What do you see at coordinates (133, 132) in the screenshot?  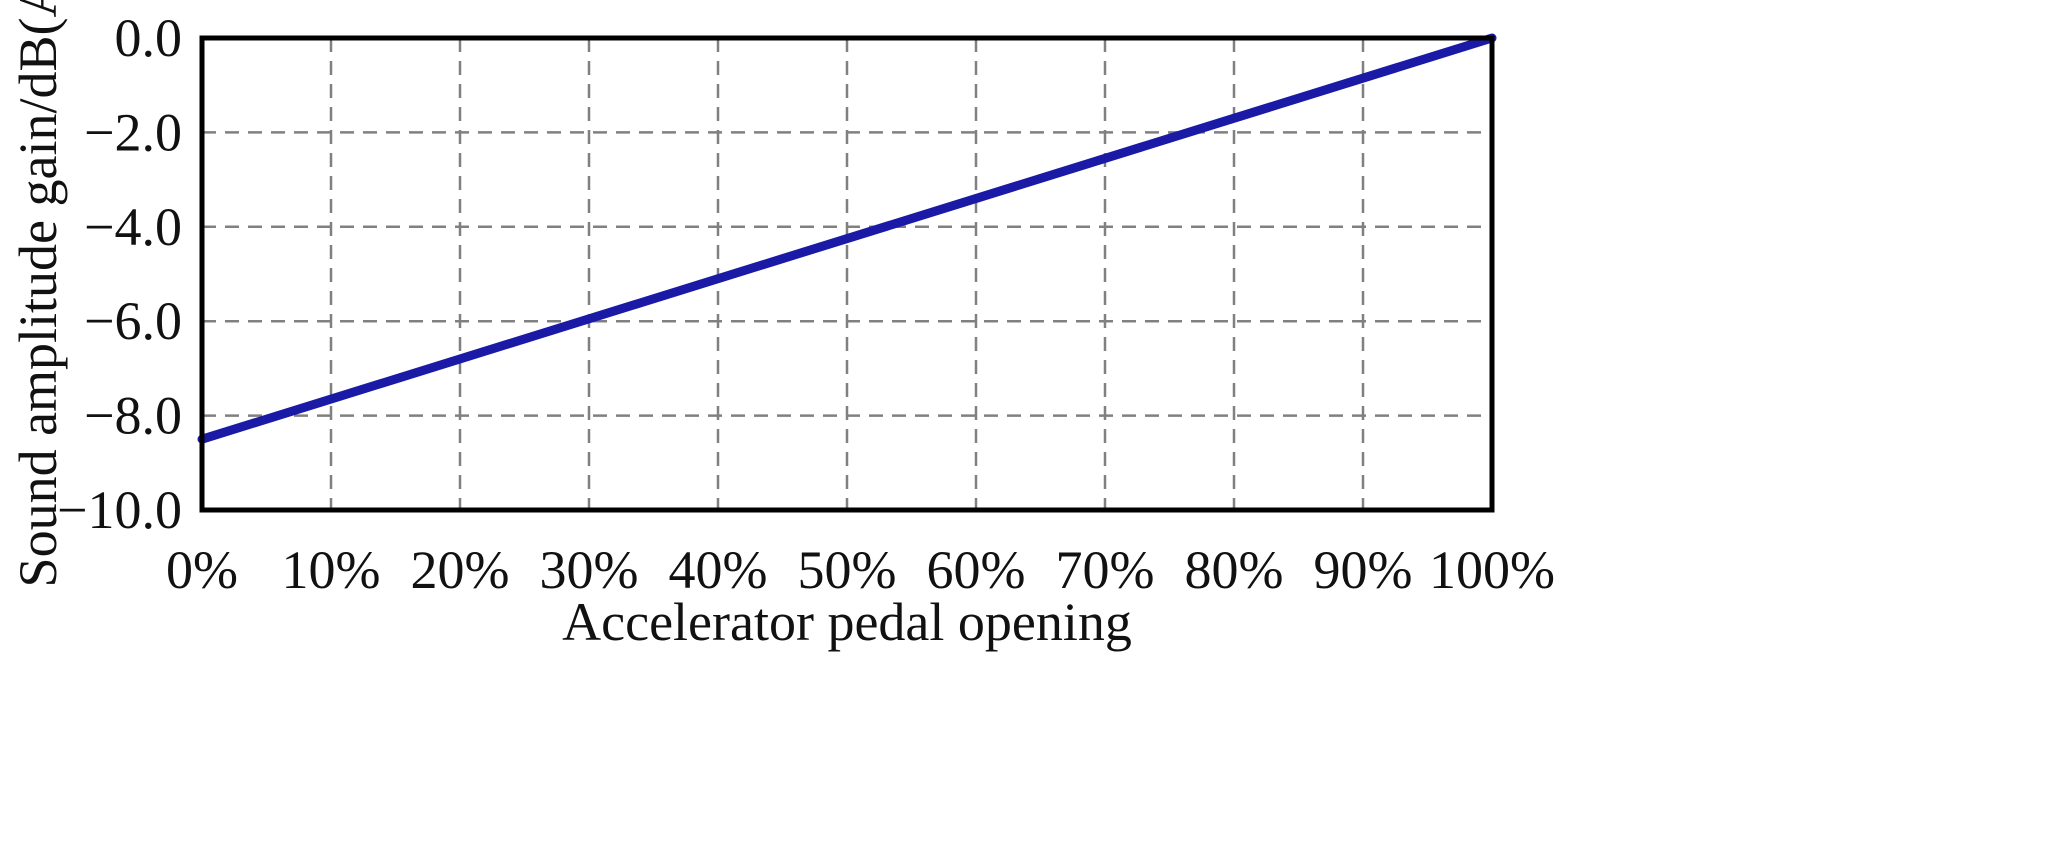 I see `y-tick-label: −2.0` at bounding box center [133, 132].